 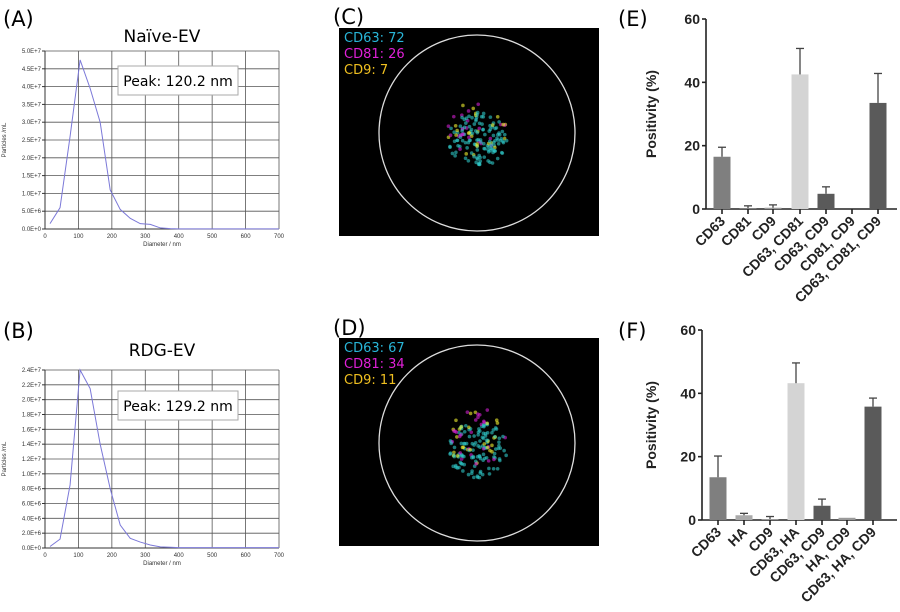 I want to click on y-tick-label: 6.0E+6, so click(x=32, y=505).